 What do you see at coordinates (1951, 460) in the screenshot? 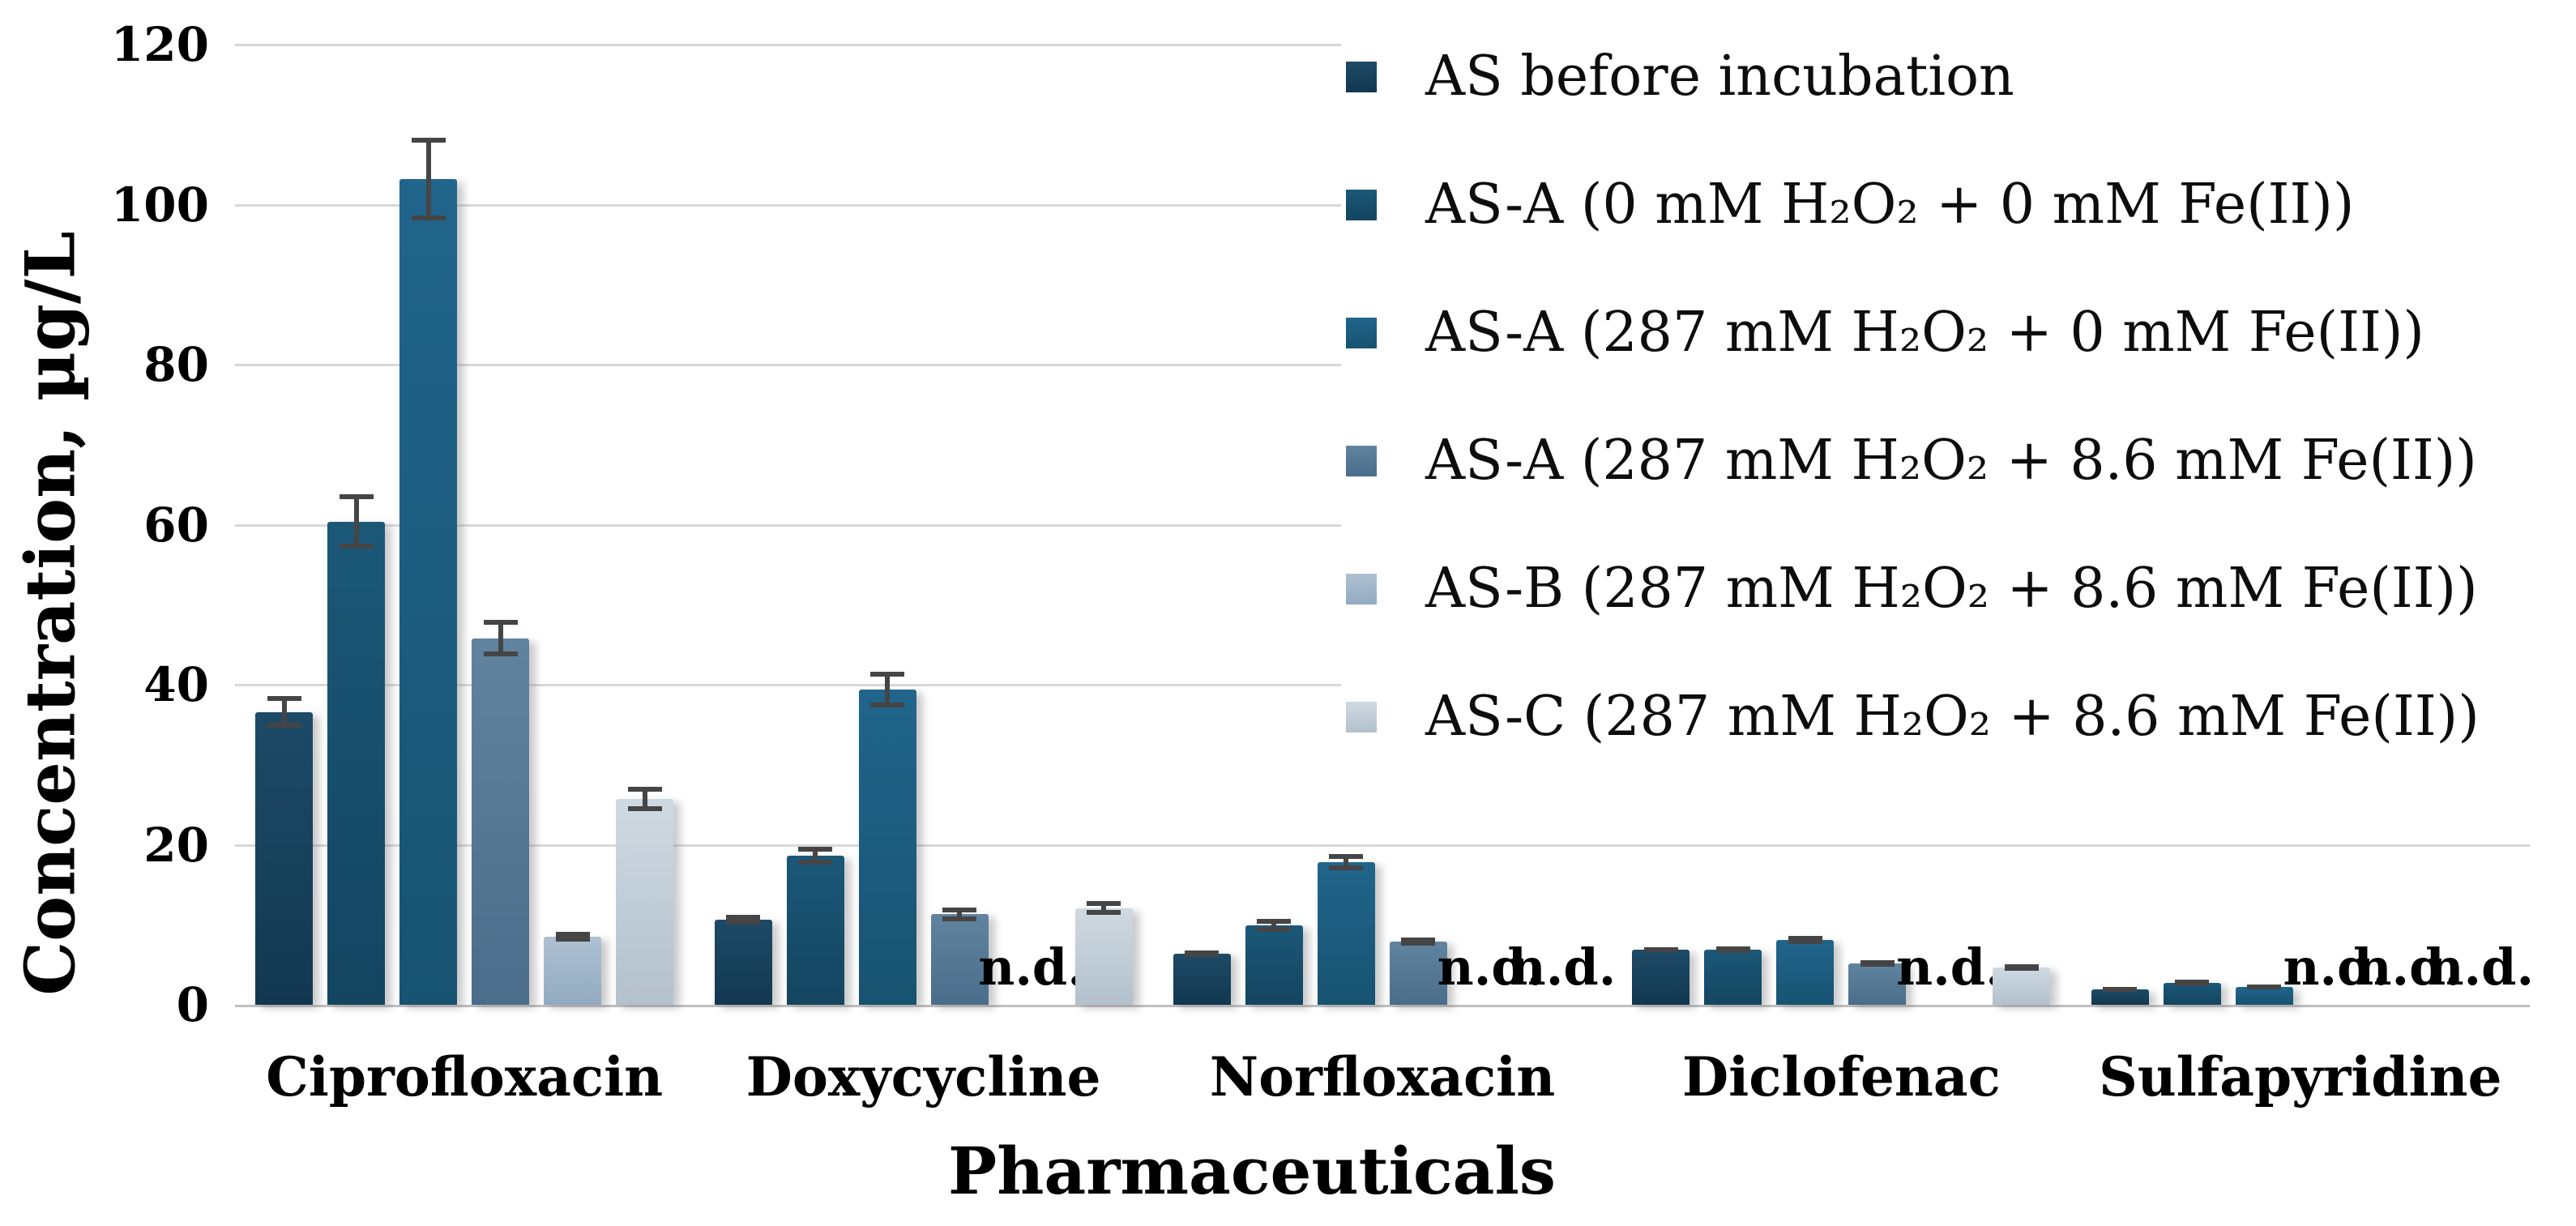
I see `legend-label: AS-A (287 mM H₂O₂ + 8.6 mM Fe(II))` at bounding box center [1951, 460].